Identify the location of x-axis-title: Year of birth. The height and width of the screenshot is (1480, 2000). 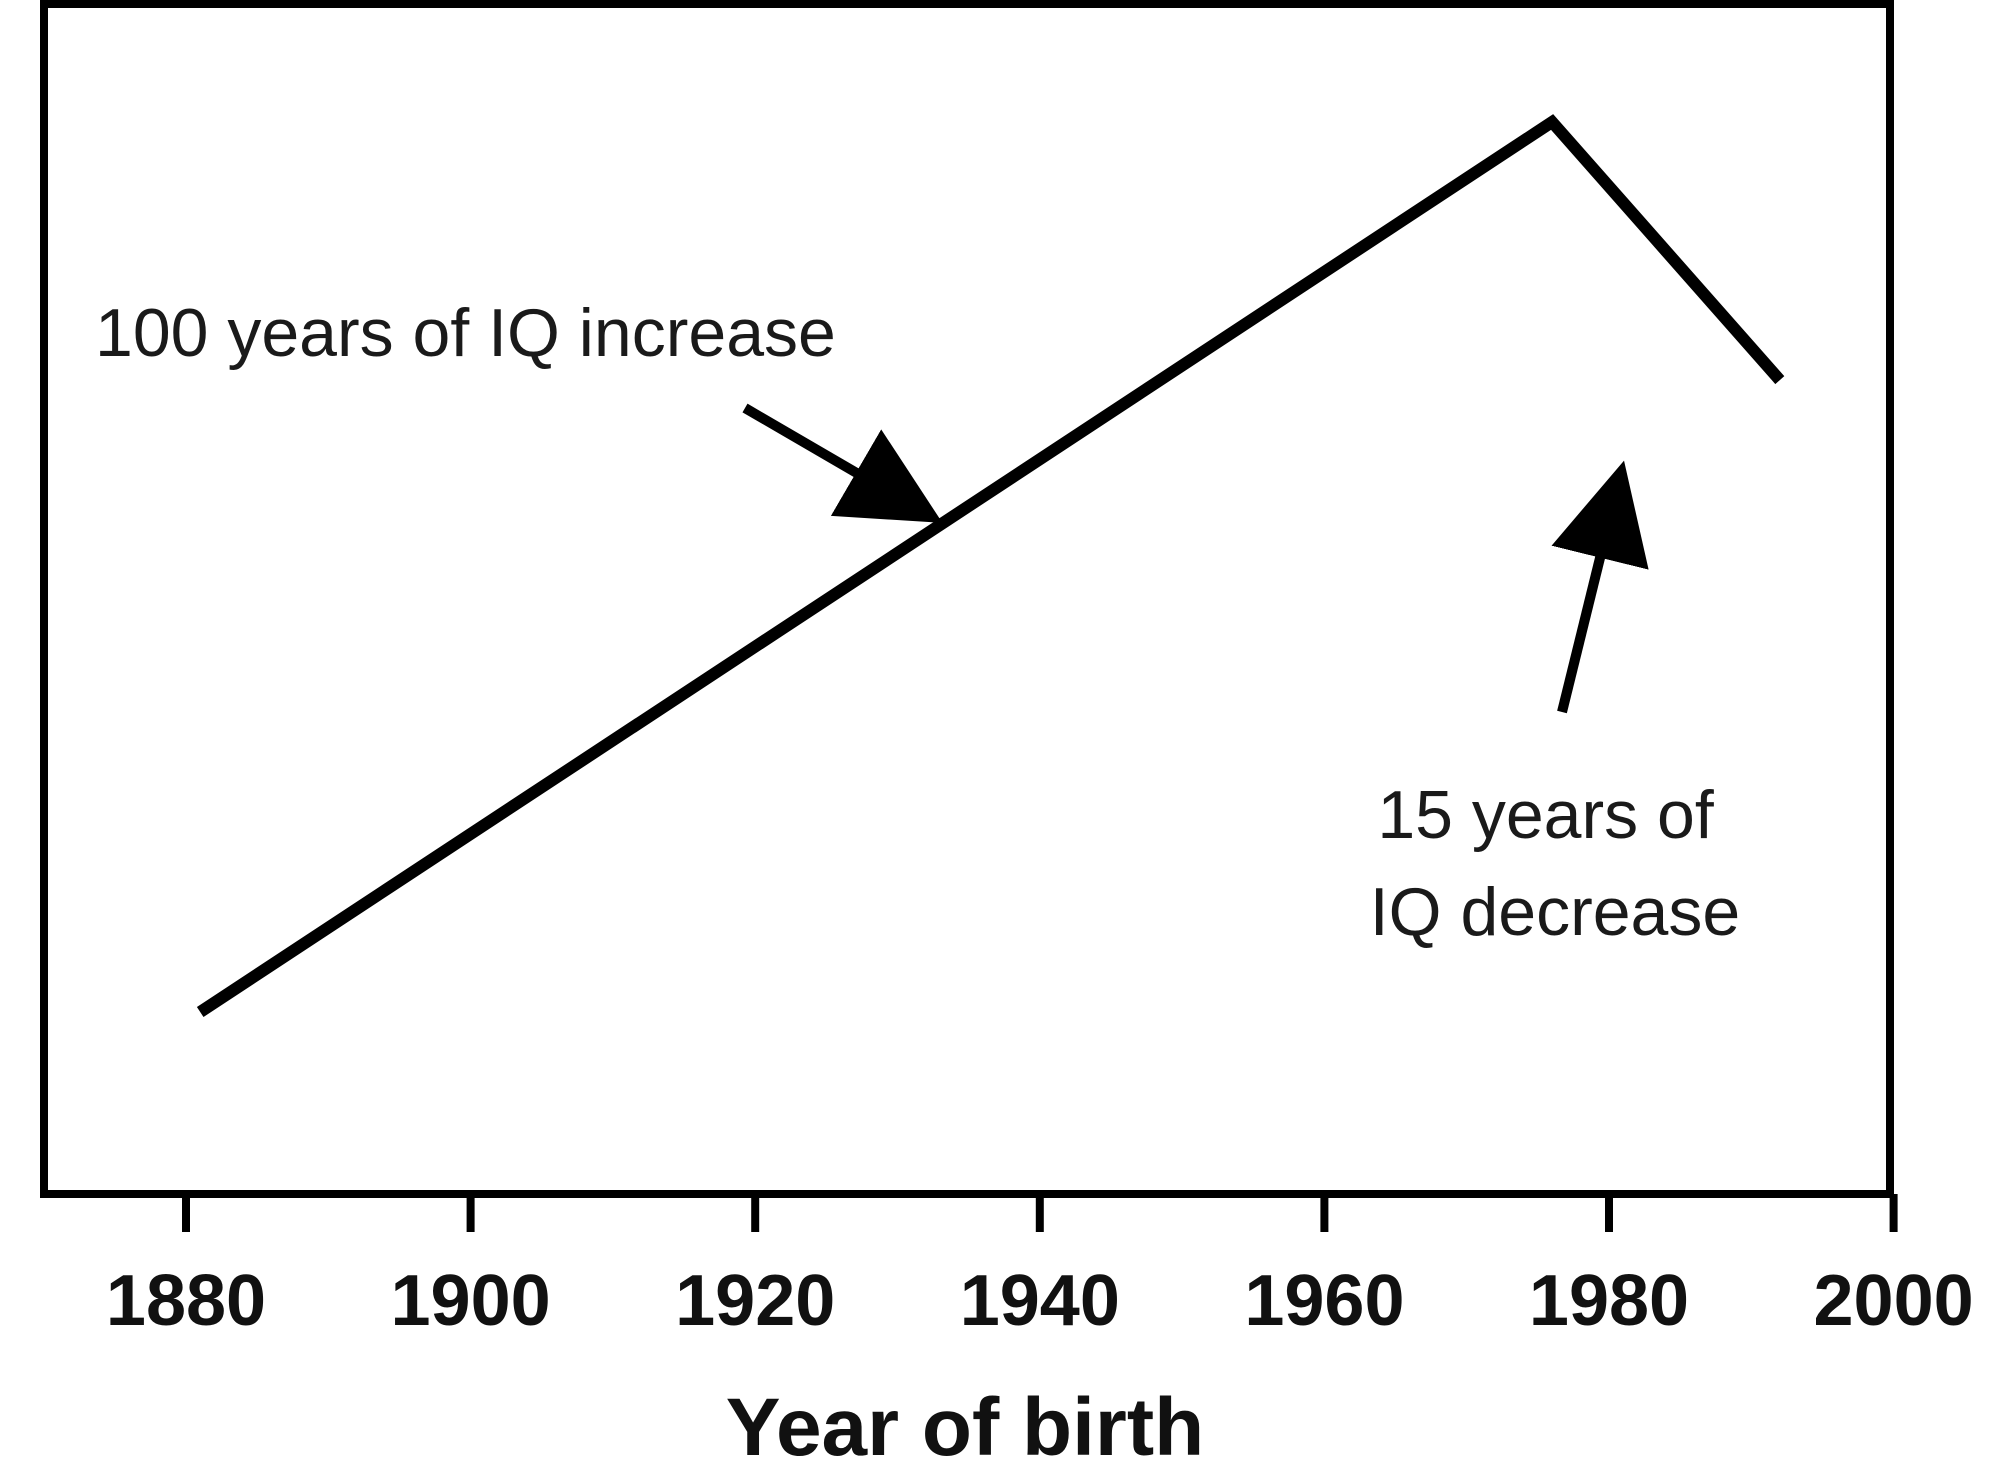
(965, 1427).